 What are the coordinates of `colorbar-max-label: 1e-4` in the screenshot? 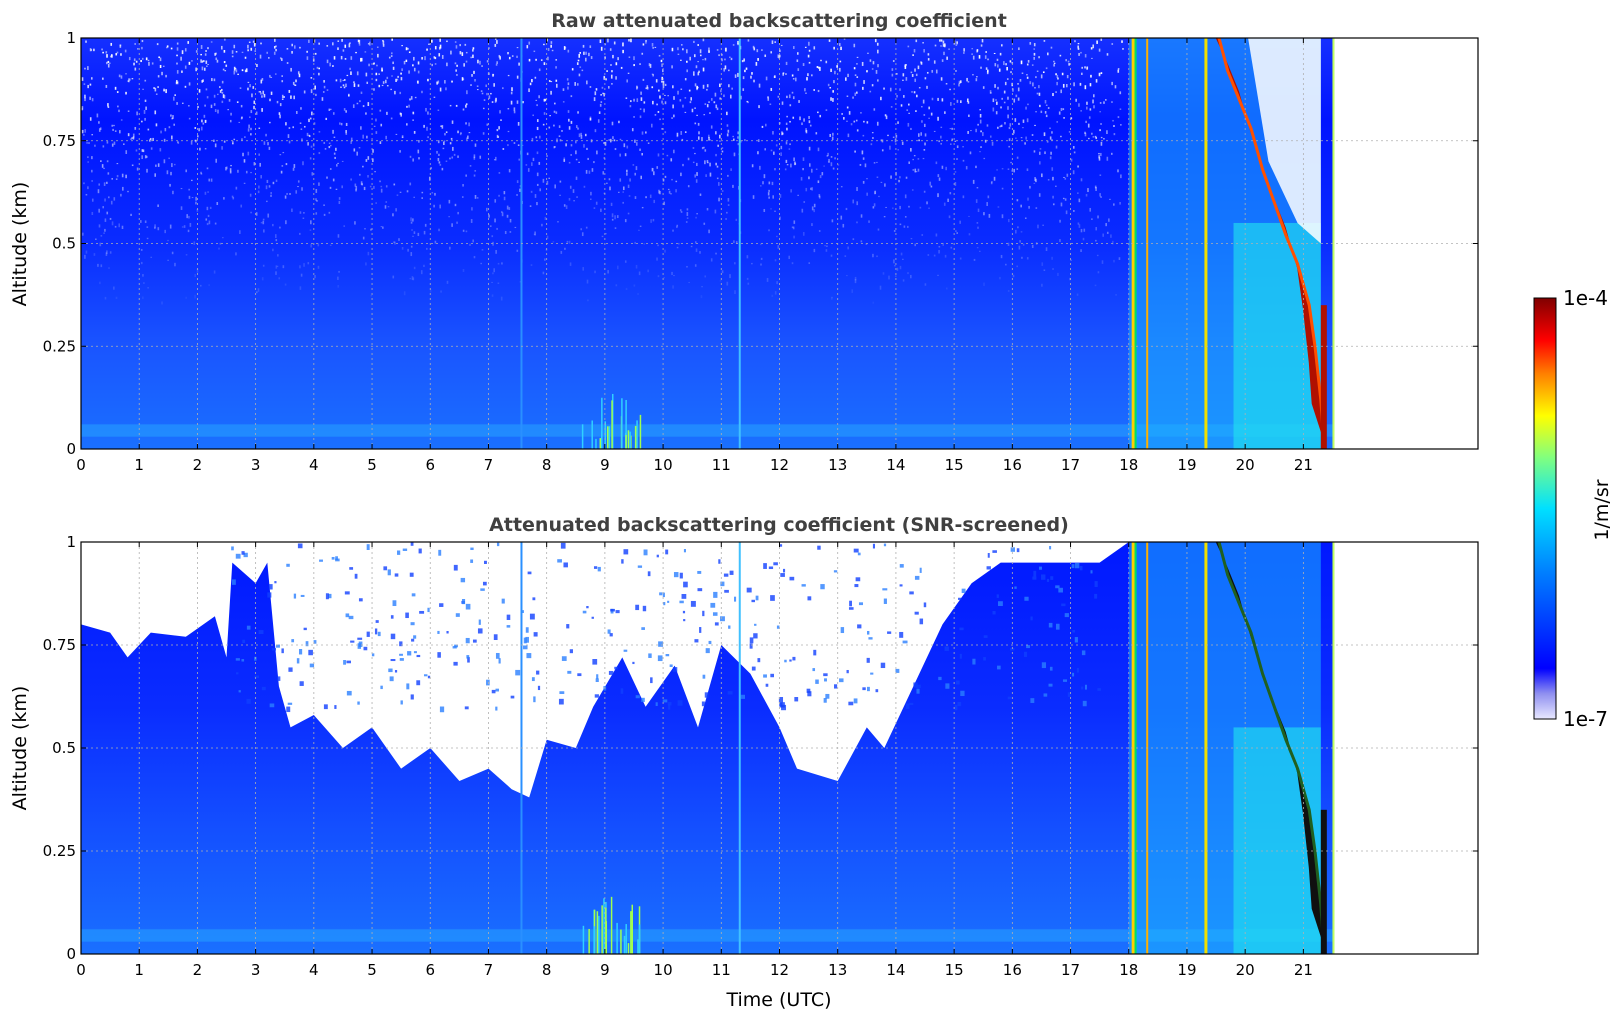 It's located at (1585, 298).